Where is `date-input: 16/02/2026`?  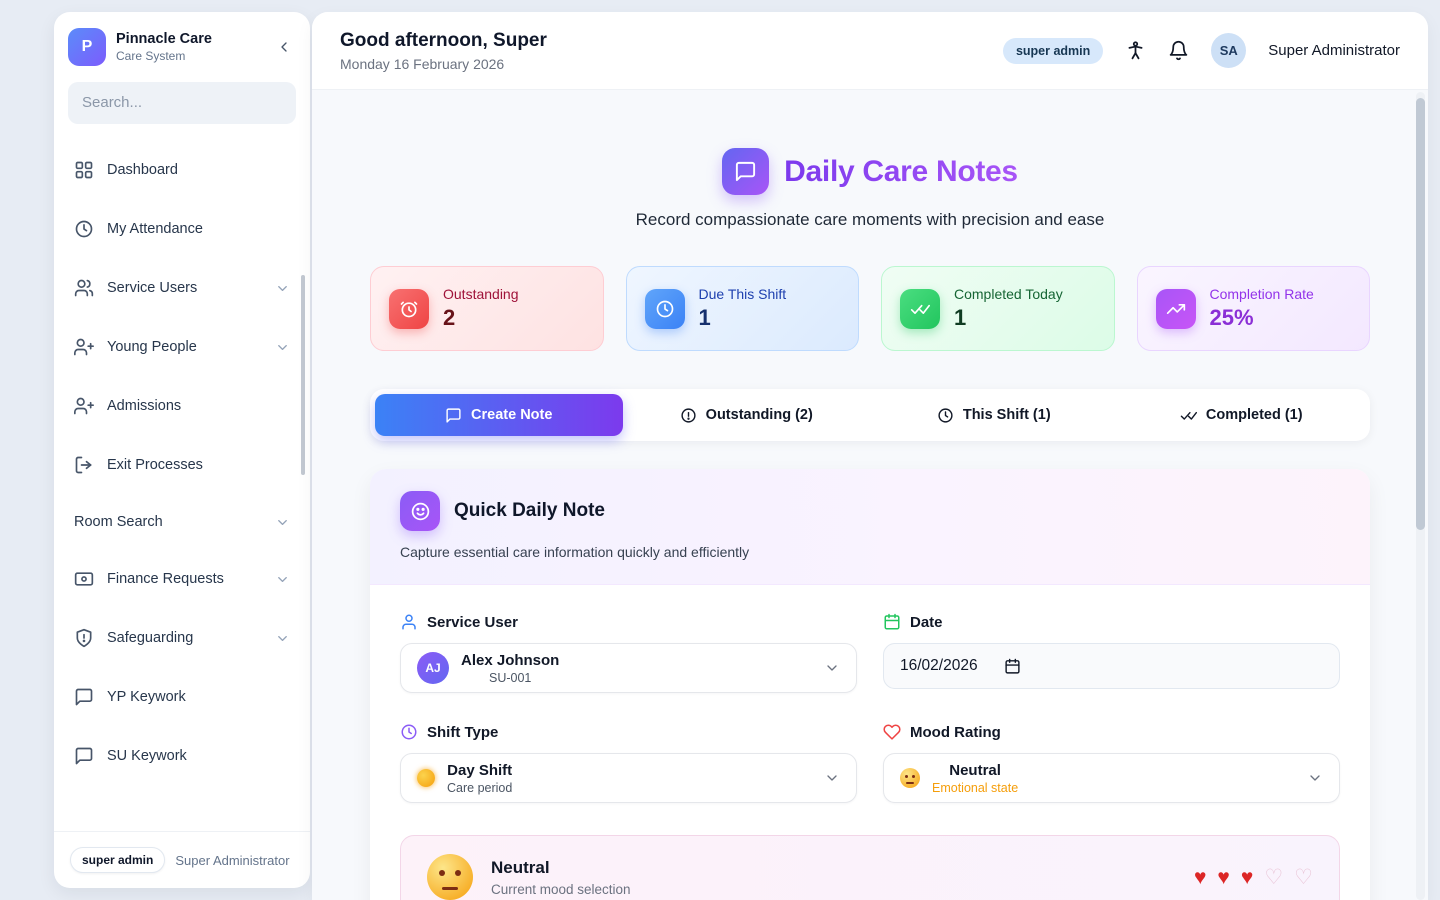 date-input: 16/02/2026 is located at coordinates (1111, 666).